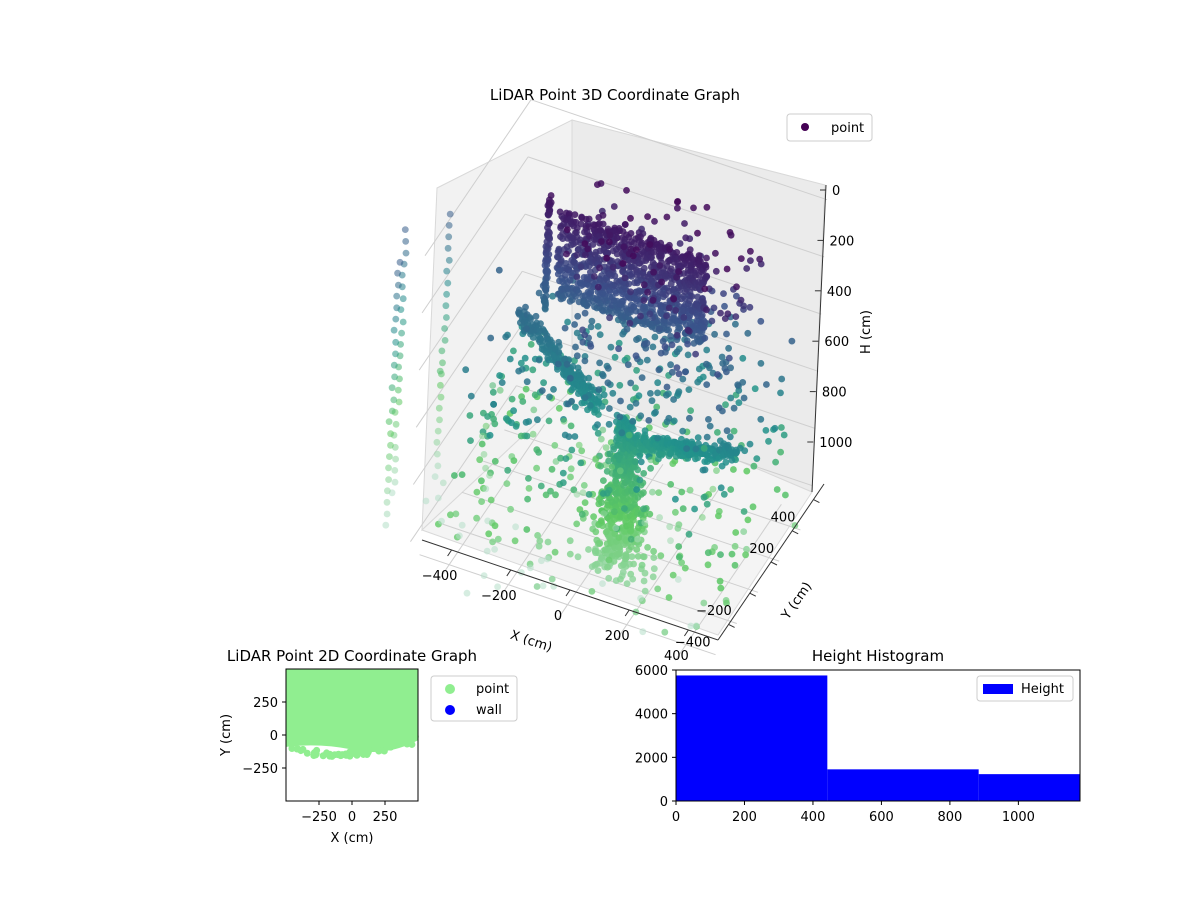  Describe the element at coordinates (774, 563) in the screenshot. I see `y-tick` at that location.